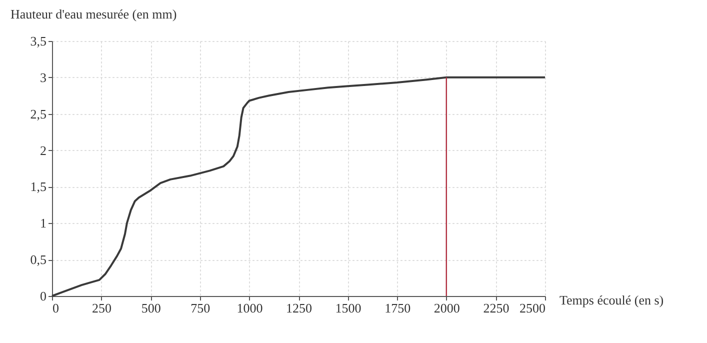 The image size is (707, 343). What do you see at coordinates (43, 150) in the screenshot?
I see `y-tick-label: 2` at bounding box center [43, 150].